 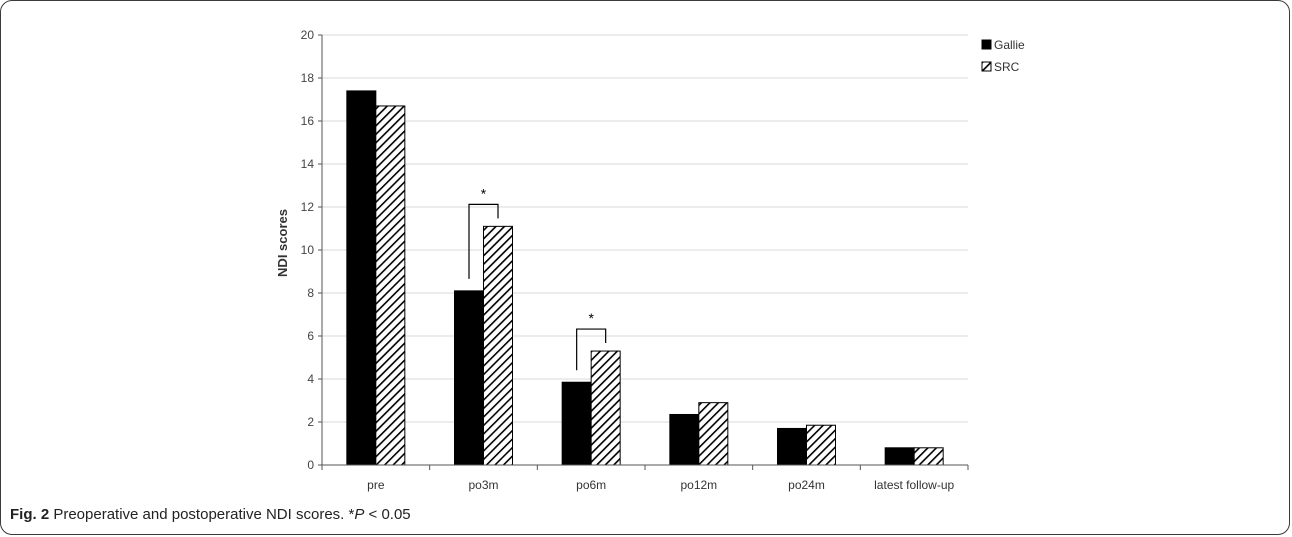 I want to click on y-tick-label: 0, so click(x=310, y=465).